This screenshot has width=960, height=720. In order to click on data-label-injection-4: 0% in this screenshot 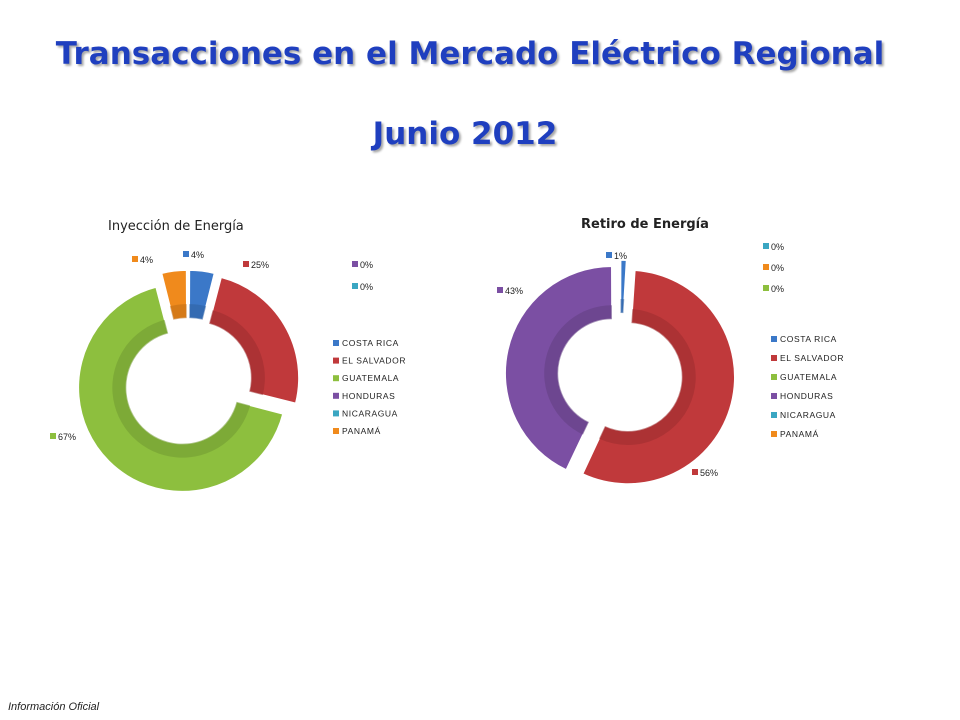, I will do `click(366, 287)`.